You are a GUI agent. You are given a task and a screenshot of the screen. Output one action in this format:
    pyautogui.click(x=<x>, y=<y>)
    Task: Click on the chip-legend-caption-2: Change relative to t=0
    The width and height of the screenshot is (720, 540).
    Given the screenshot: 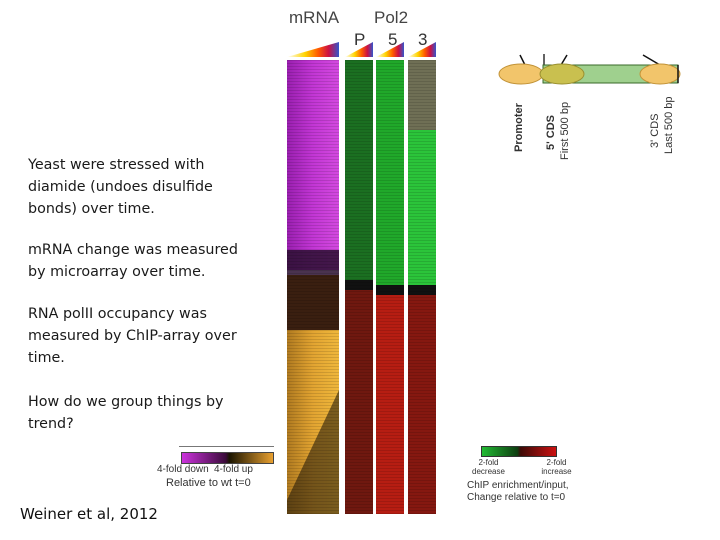 What is the action you would take?
    pyautogui.click(x=516, y=497)
    